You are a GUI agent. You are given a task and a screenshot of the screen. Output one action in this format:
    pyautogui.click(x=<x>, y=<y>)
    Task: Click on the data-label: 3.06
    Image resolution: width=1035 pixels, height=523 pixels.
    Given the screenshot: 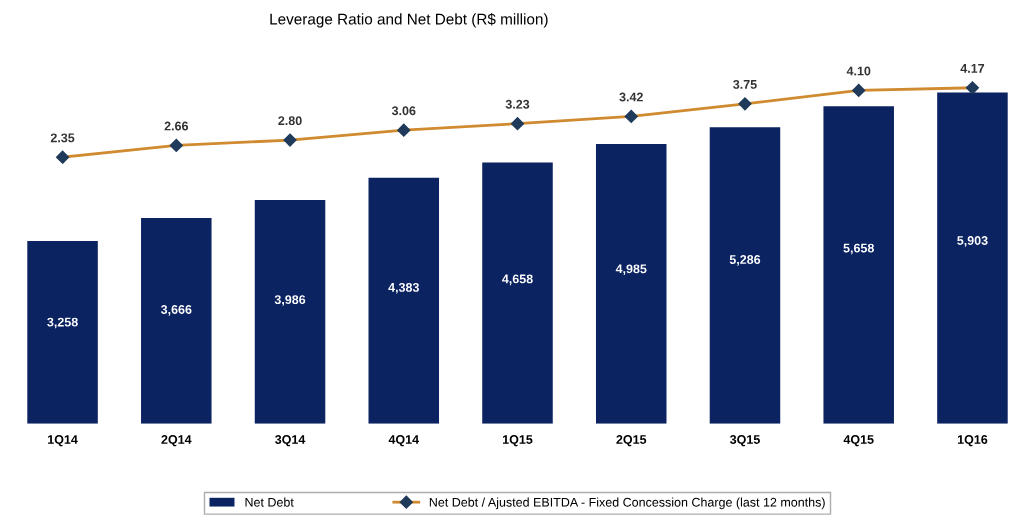 What is the action you would take?
    pyautogui.click(x=403, y=111)
    